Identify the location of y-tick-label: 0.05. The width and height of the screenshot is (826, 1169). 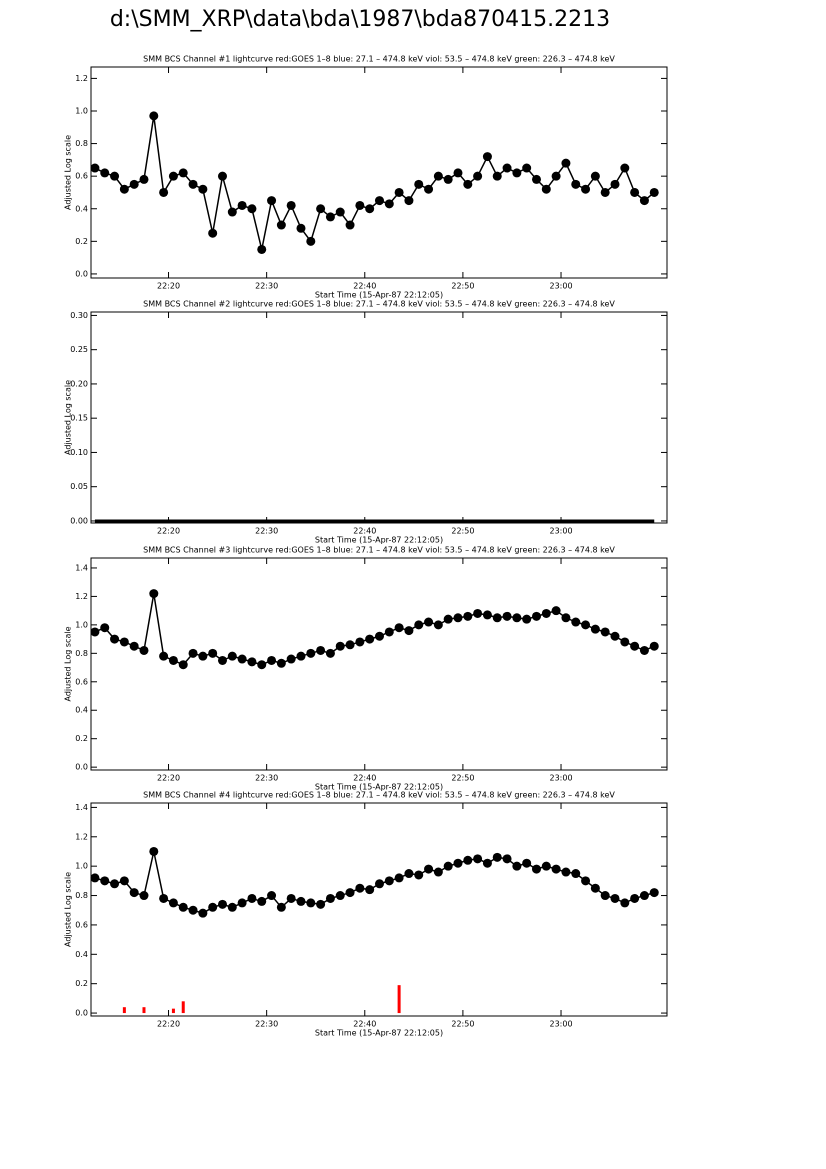
(79, 486).